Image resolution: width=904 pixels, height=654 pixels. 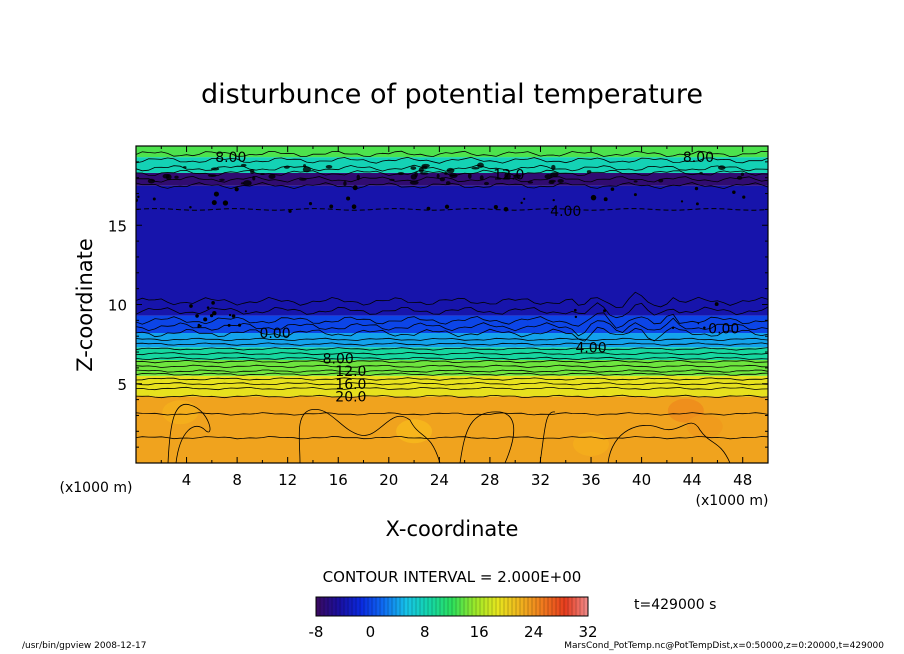 I want to click on x-tick-label: 36, so click(x=590, y=480).